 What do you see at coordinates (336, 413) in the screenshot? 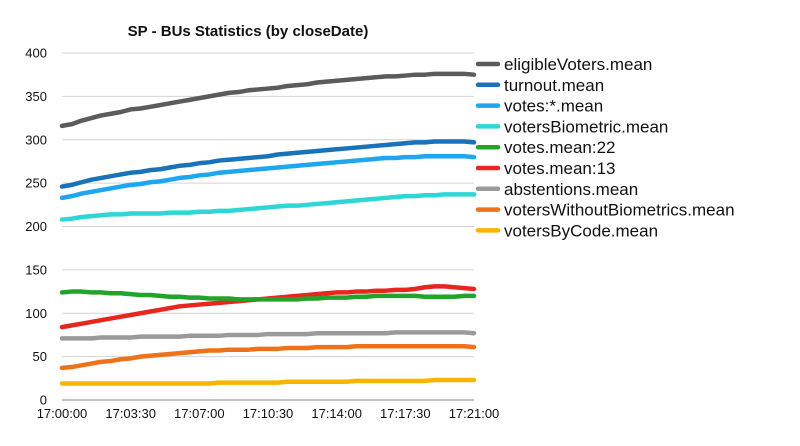
I see `x-tick-label: 17:14:00` at bounding box center [336, 413].